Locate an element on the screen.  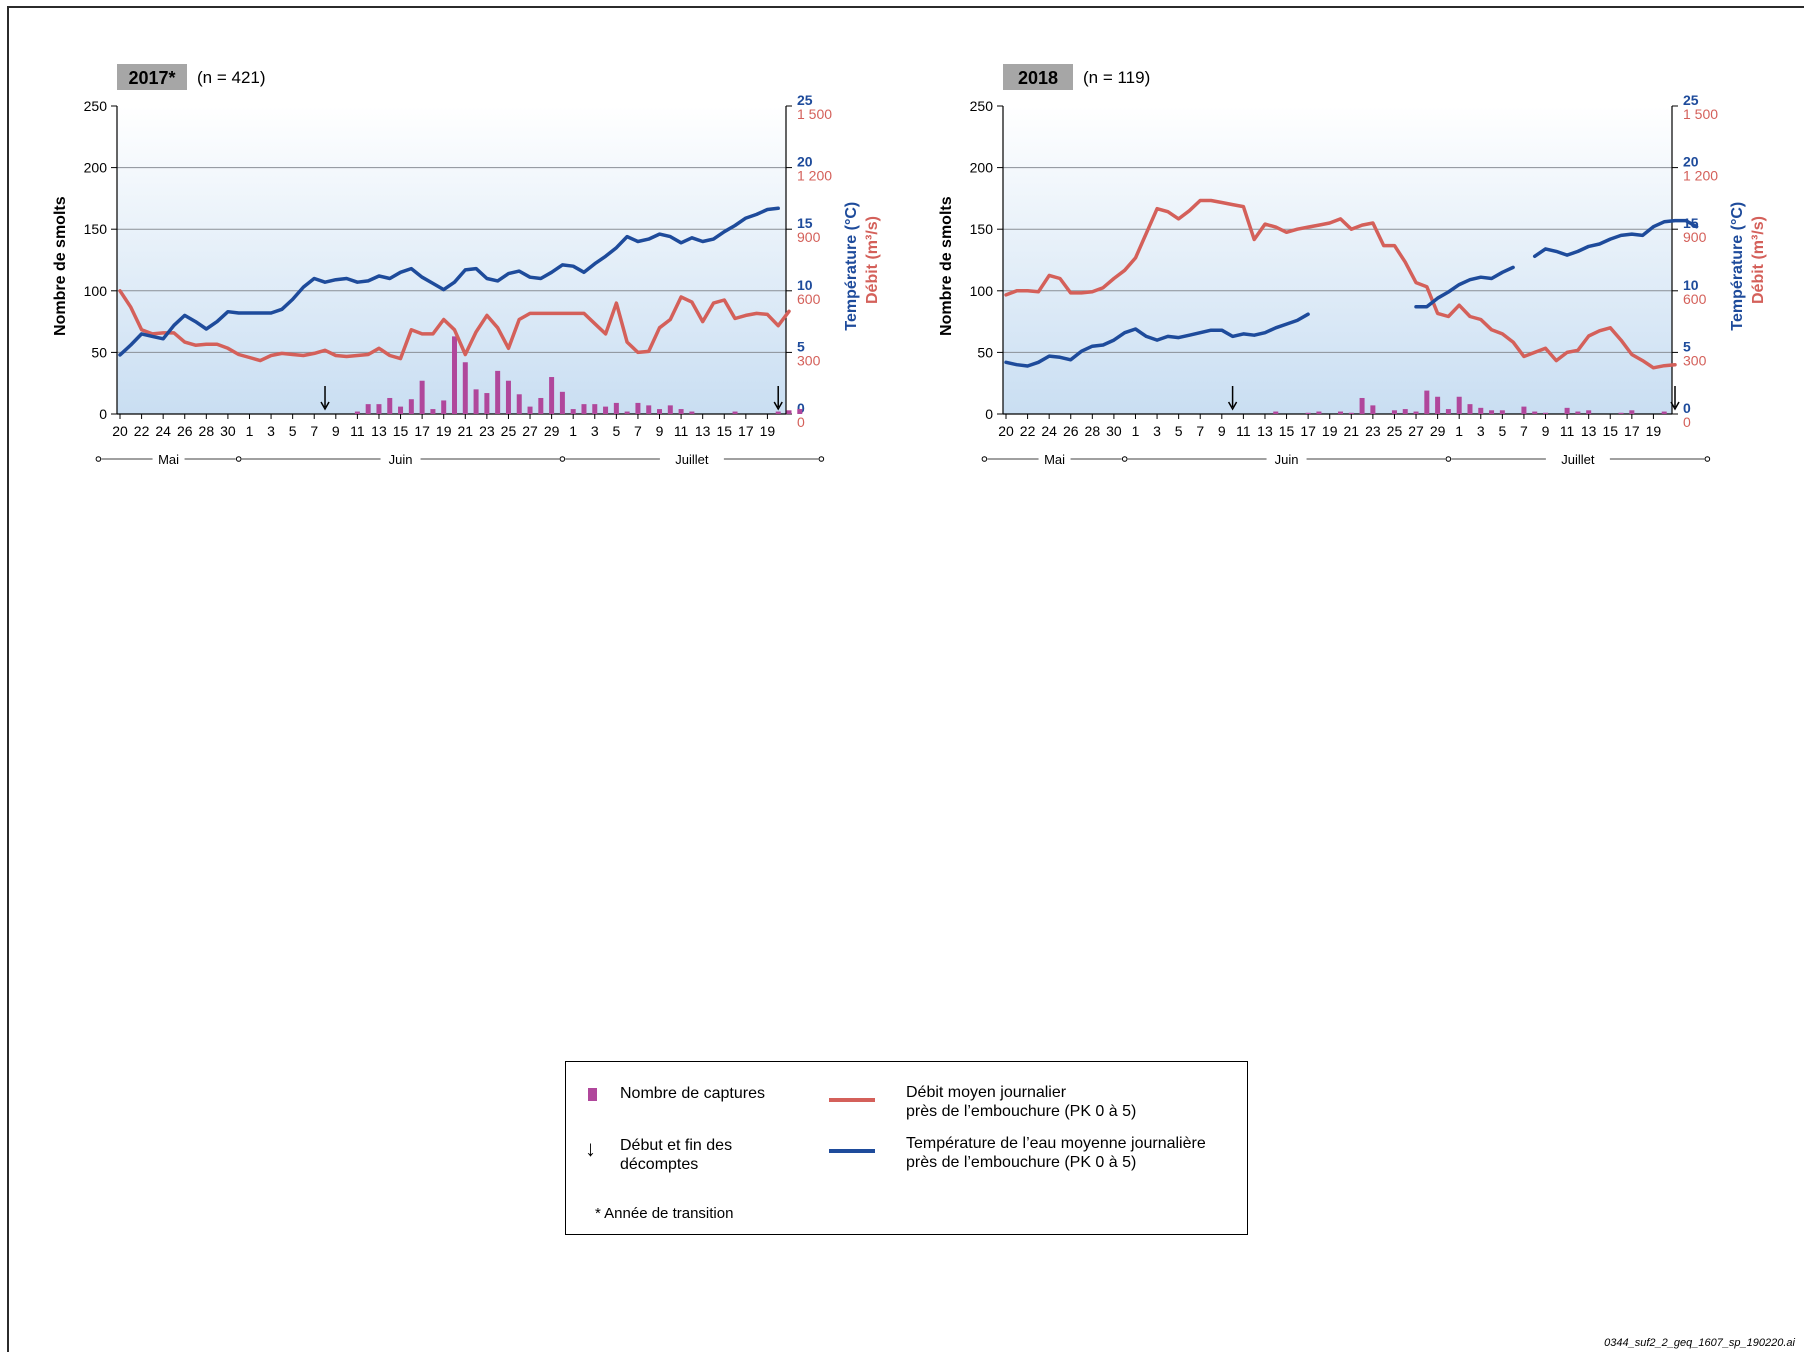
plot-background is located at coordinates (451, 260).